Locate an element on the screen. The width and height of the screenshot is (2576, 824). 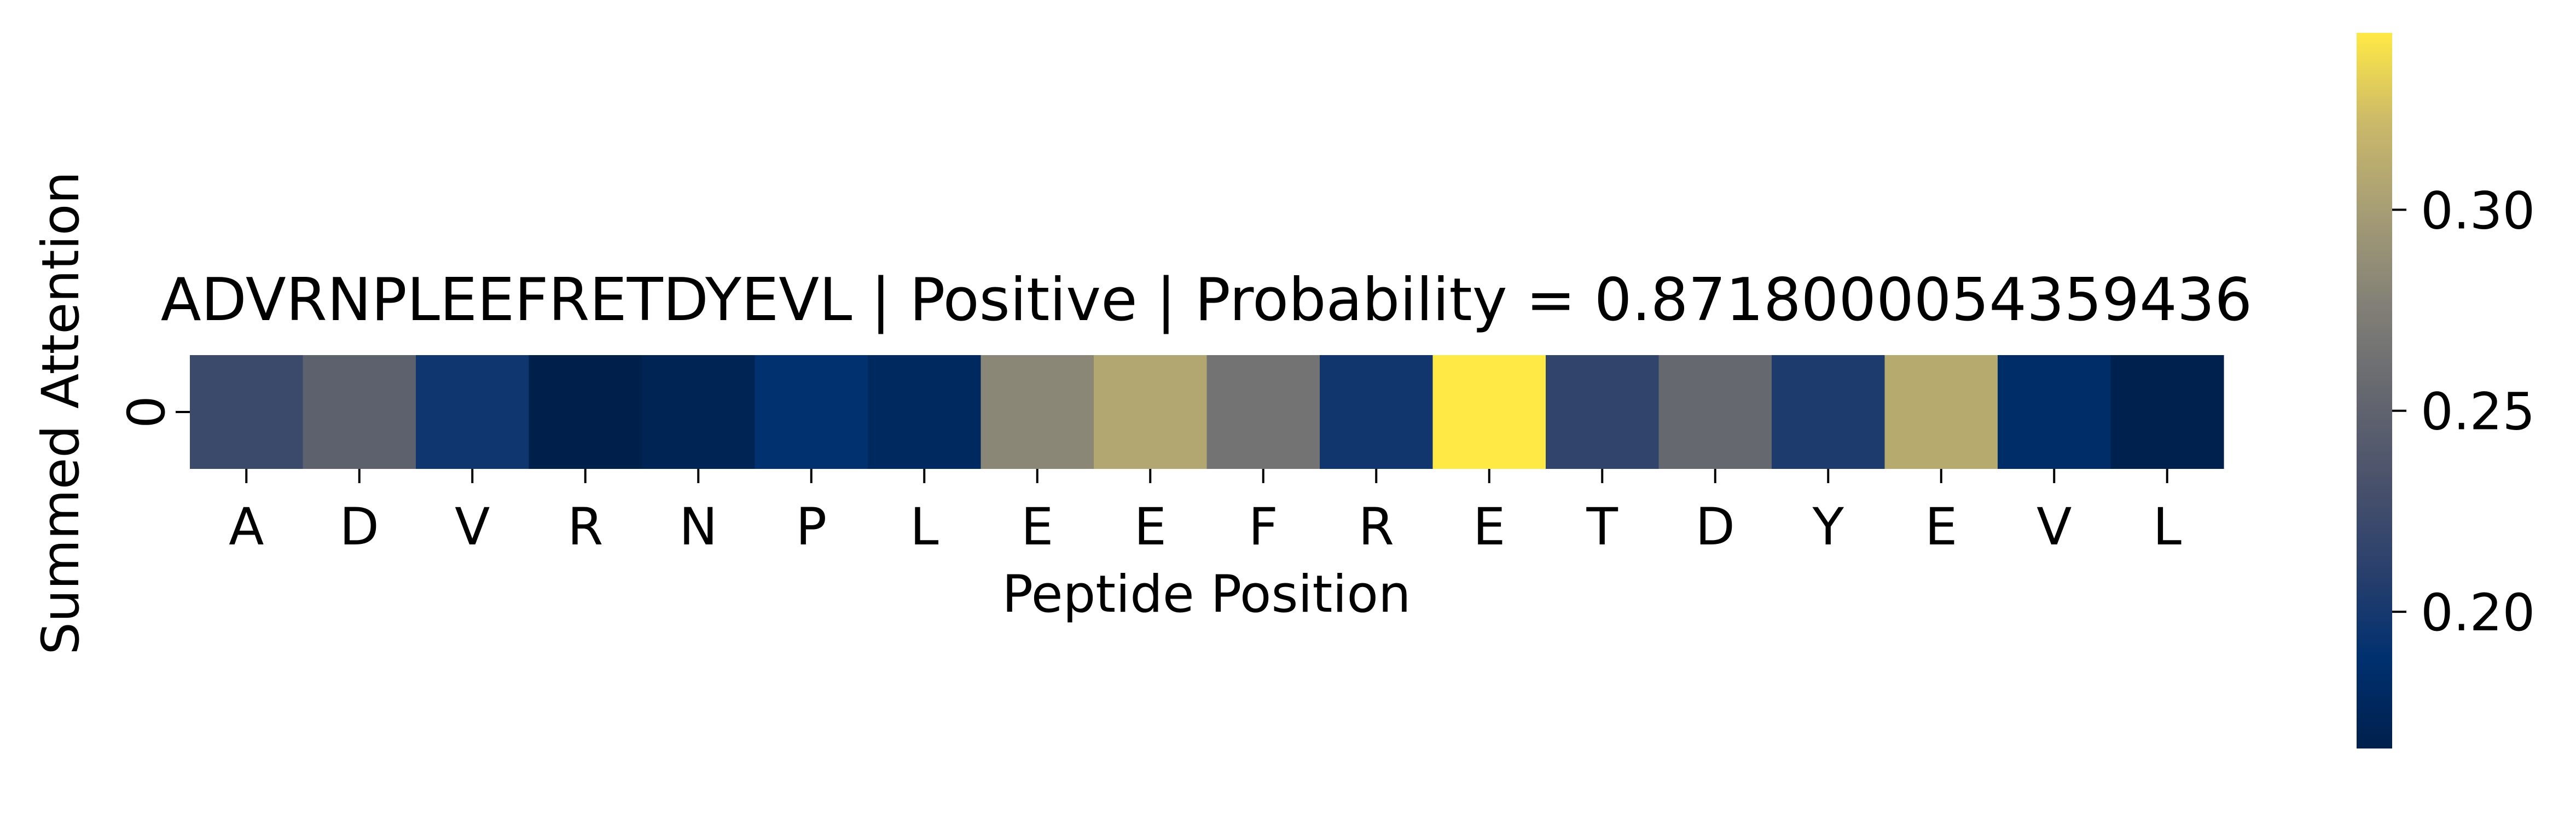
colorbar-tick-label: 0.25 is located at coordinates (2478, 412).